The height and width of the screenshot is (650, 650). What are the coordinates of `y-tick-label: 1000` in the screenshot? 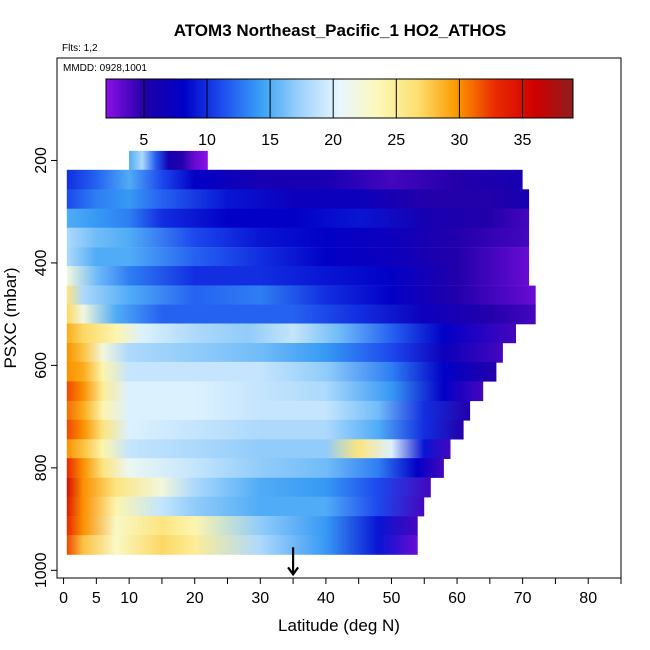 It's located at (41, 570).